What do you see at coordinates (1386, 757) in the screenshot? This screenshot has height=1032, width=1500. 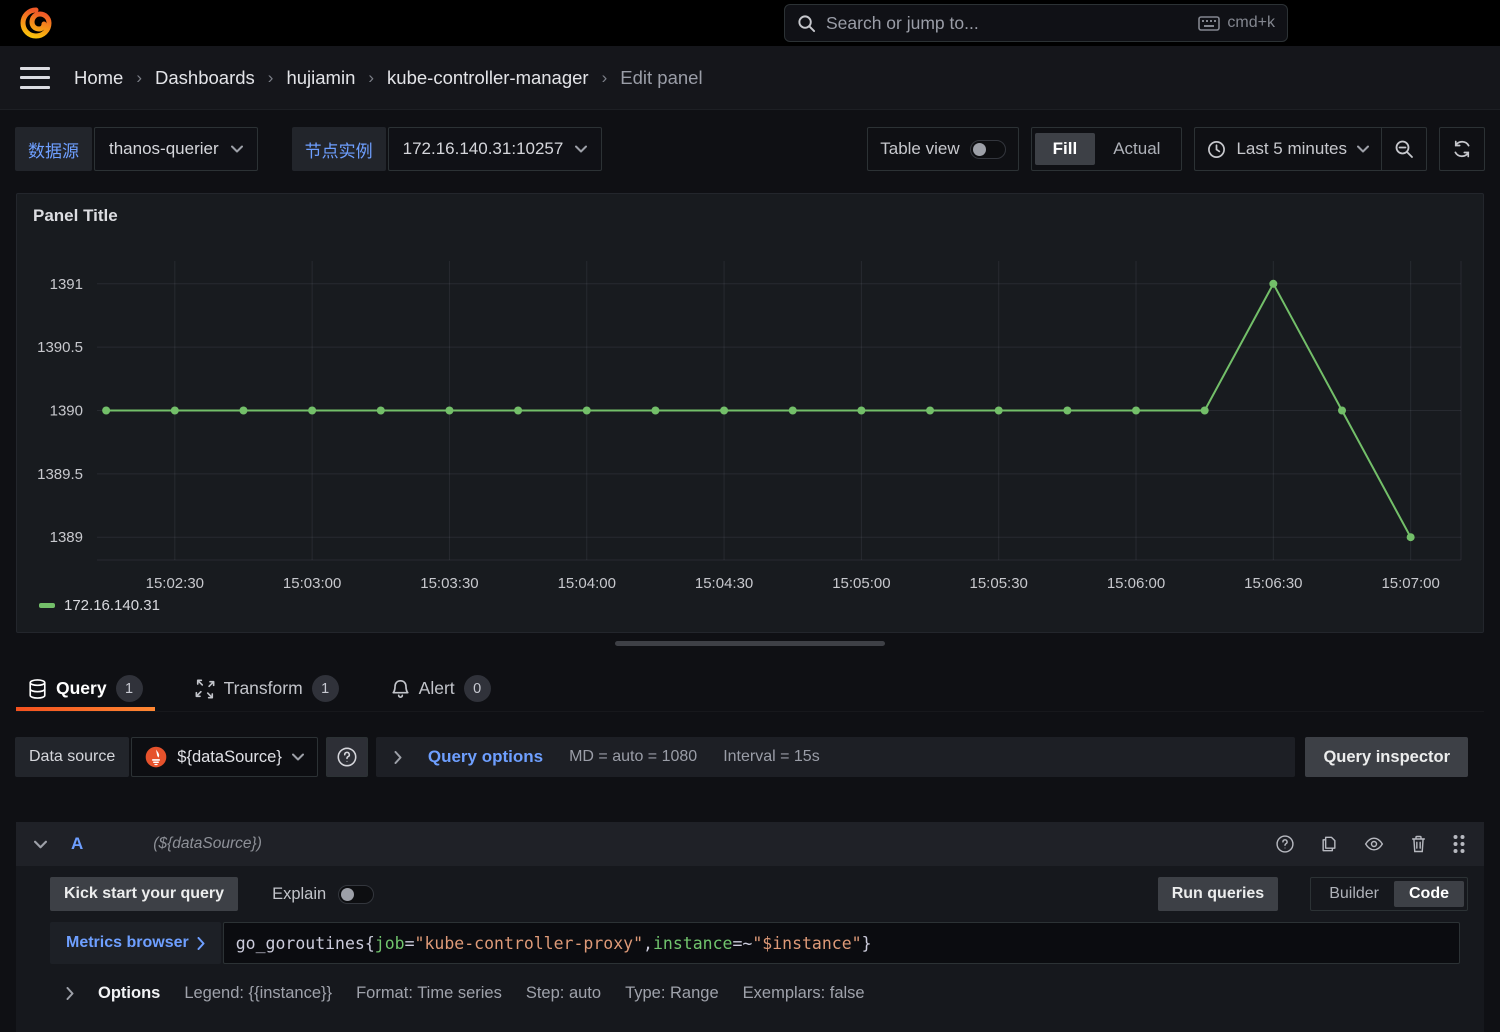 I see `query-inspector-button: Query inspector` at bounding box center [1386, 757].